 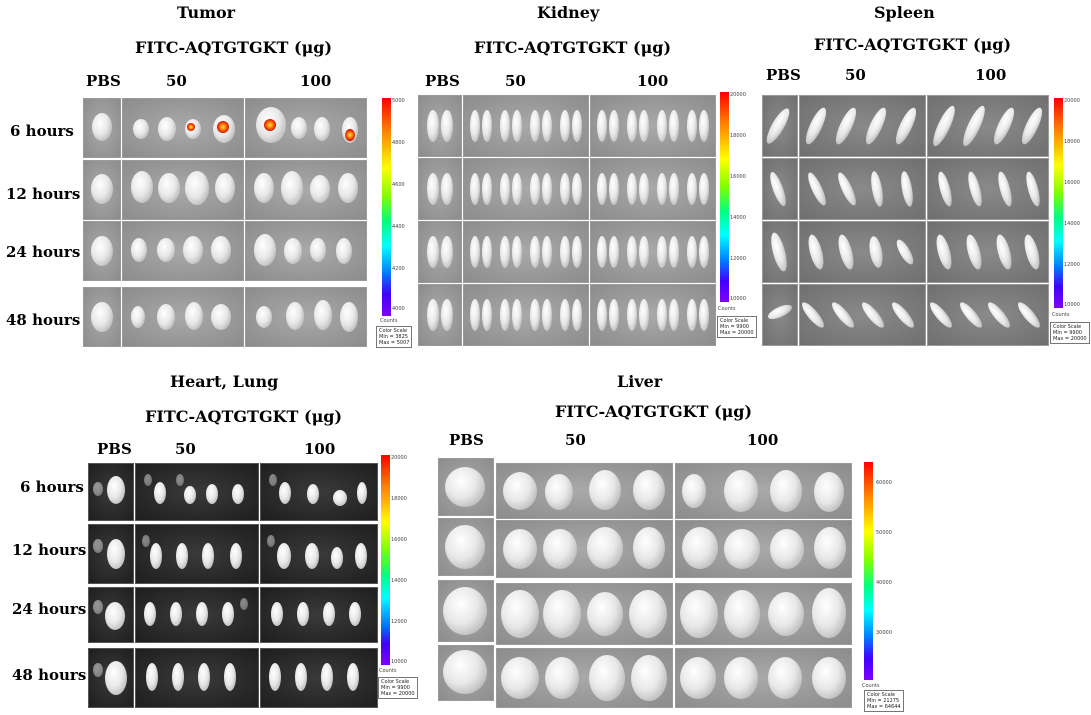 I want to click on spleen-image-100-12h, so click(x=988, y=189).